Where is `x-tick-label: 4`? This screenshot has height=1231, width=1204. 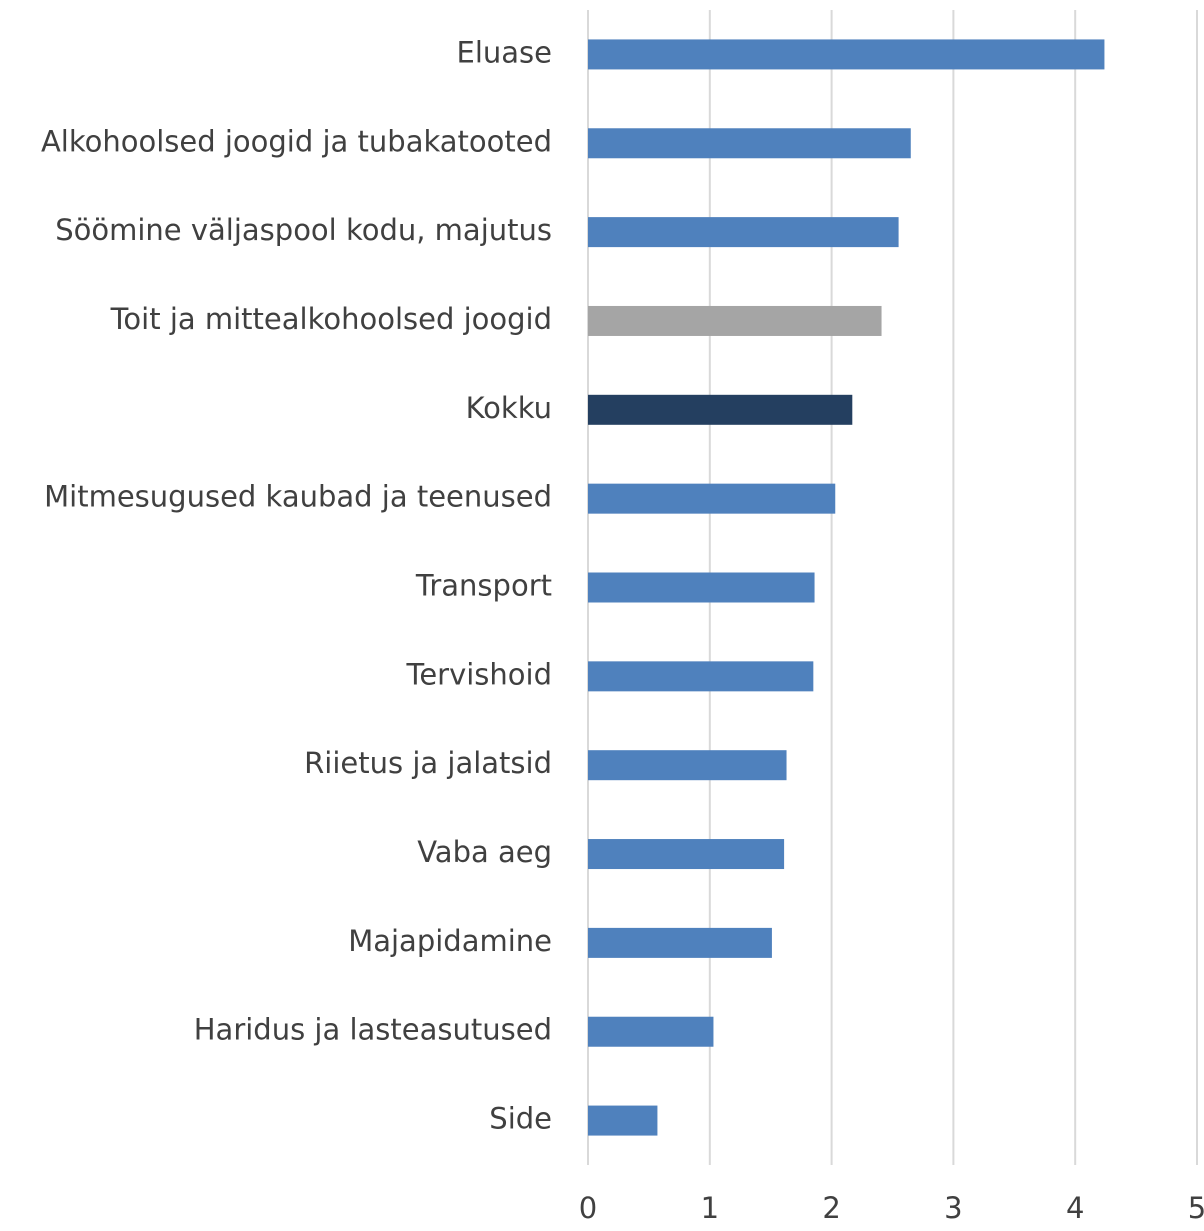 x-tick-label: 4 is located at coordinates (1075, 1208).